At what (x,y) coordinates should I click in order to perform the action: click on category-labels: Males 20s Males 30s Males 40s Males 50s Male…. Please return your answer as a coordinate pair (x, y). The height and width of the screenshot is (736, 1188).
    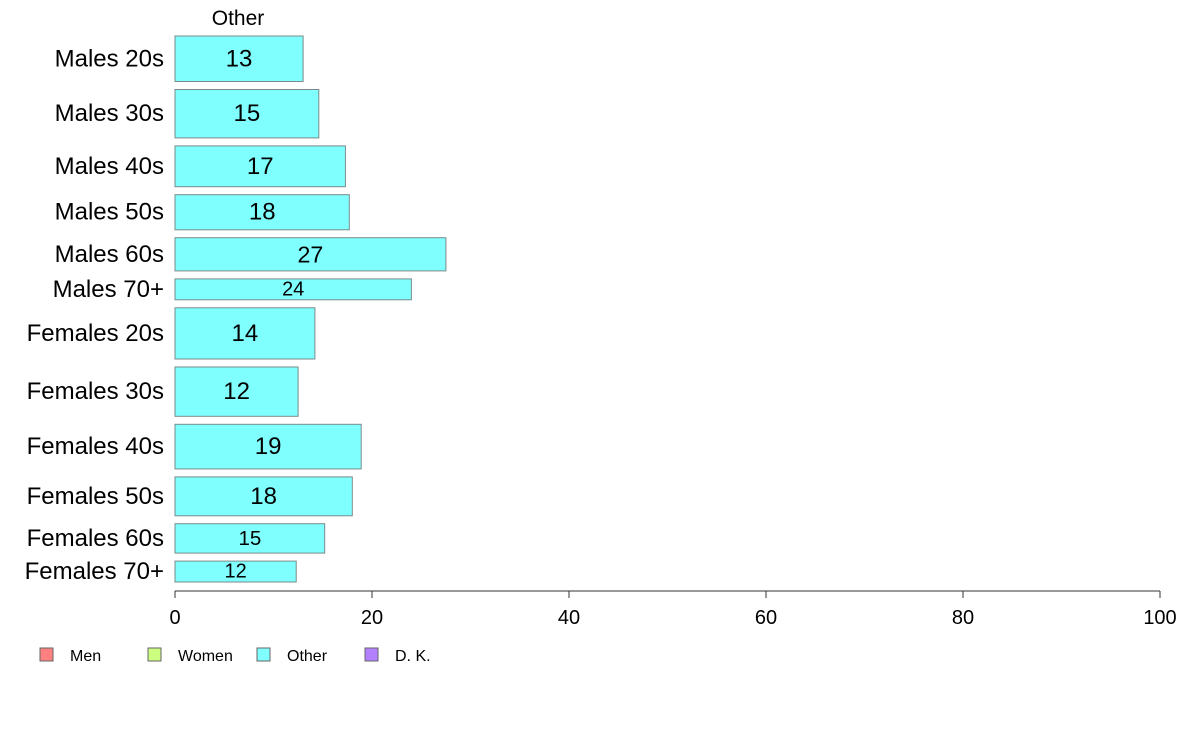
    Looking at the image, I should click on (94, 315).